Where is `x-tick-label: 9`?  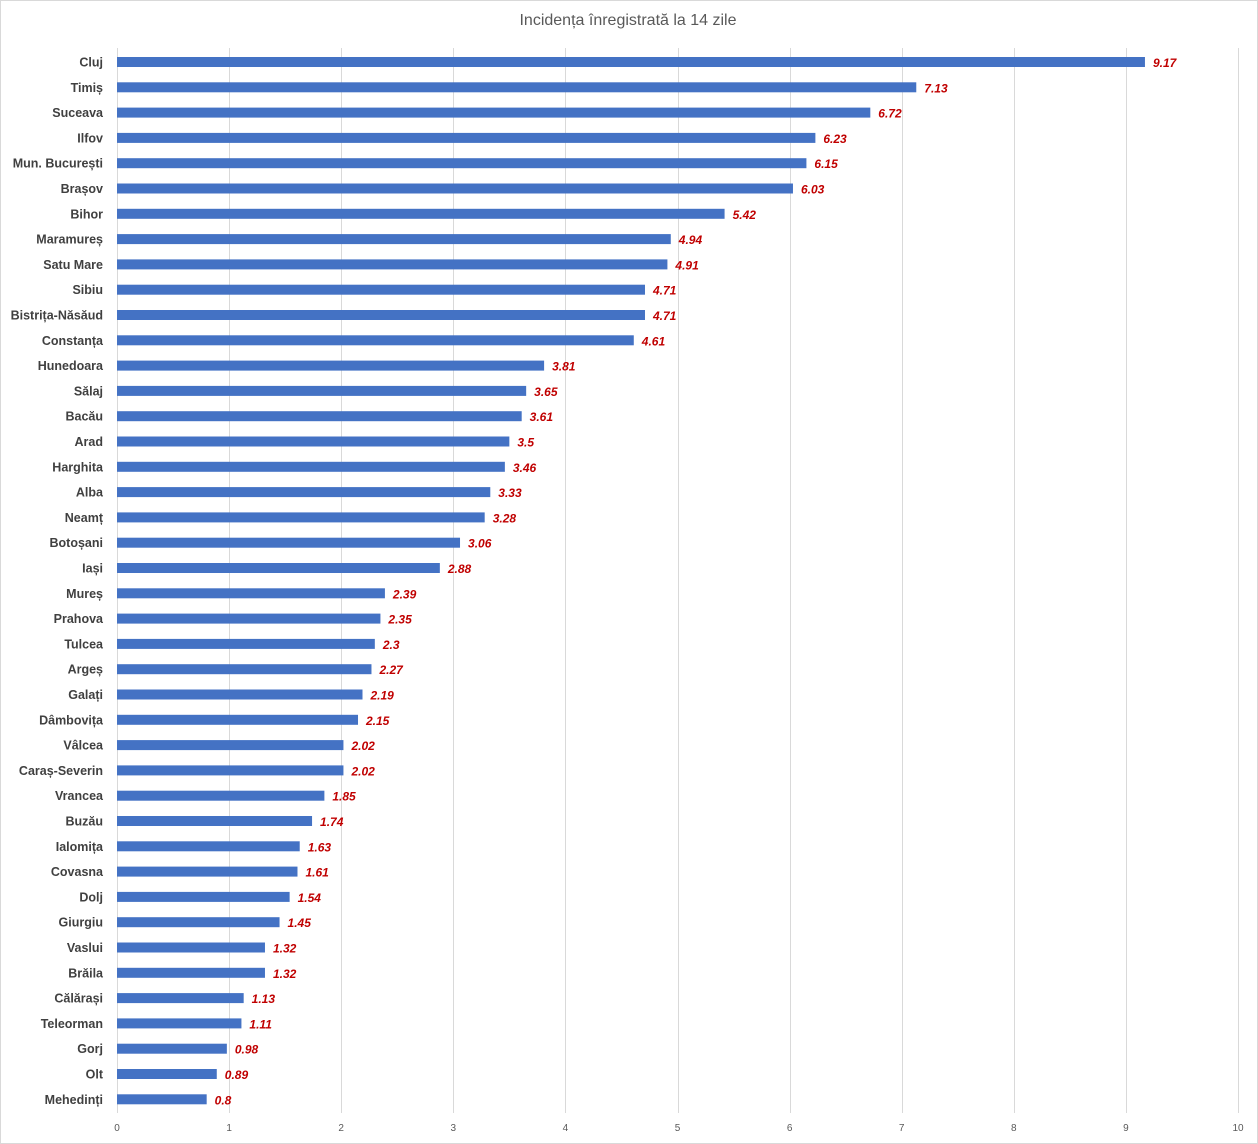
x-tick-label: 9 is located at coordinates (1126, 1128).